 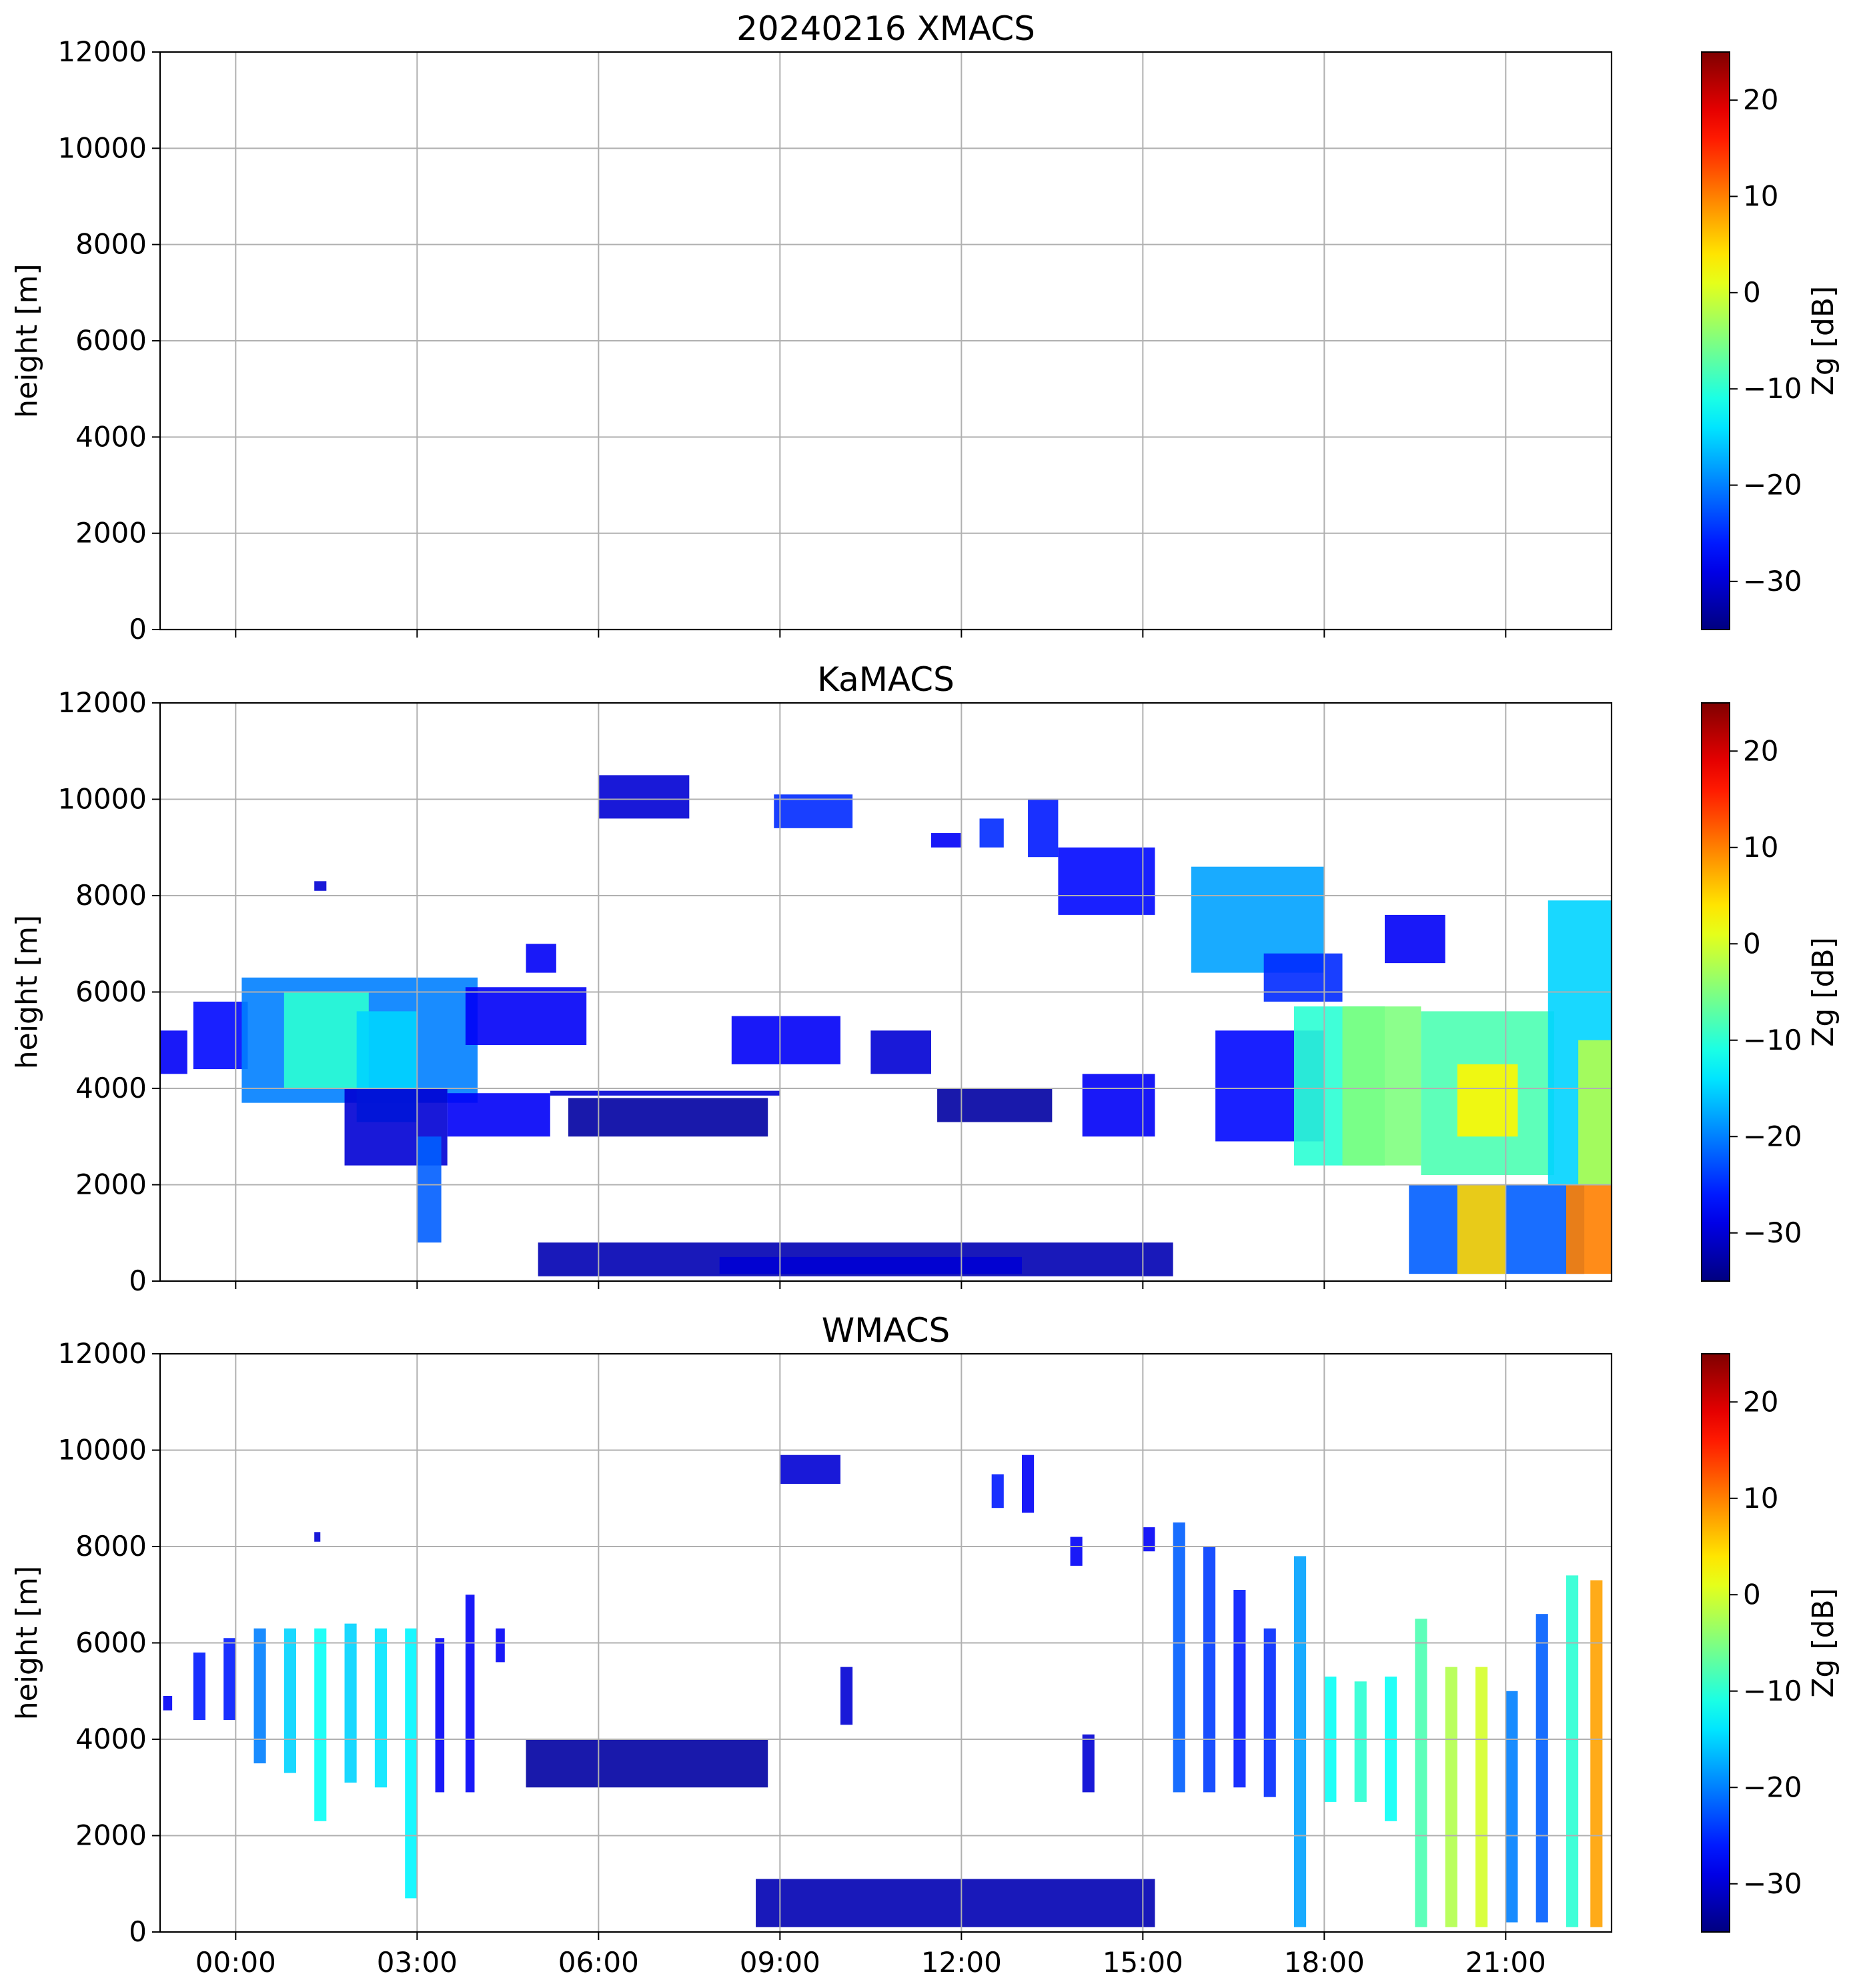 What do you see at coordinates (886, 1330) in the screenshot?
I see `panel-title: WMACS` at bounding box center [886, 1330].